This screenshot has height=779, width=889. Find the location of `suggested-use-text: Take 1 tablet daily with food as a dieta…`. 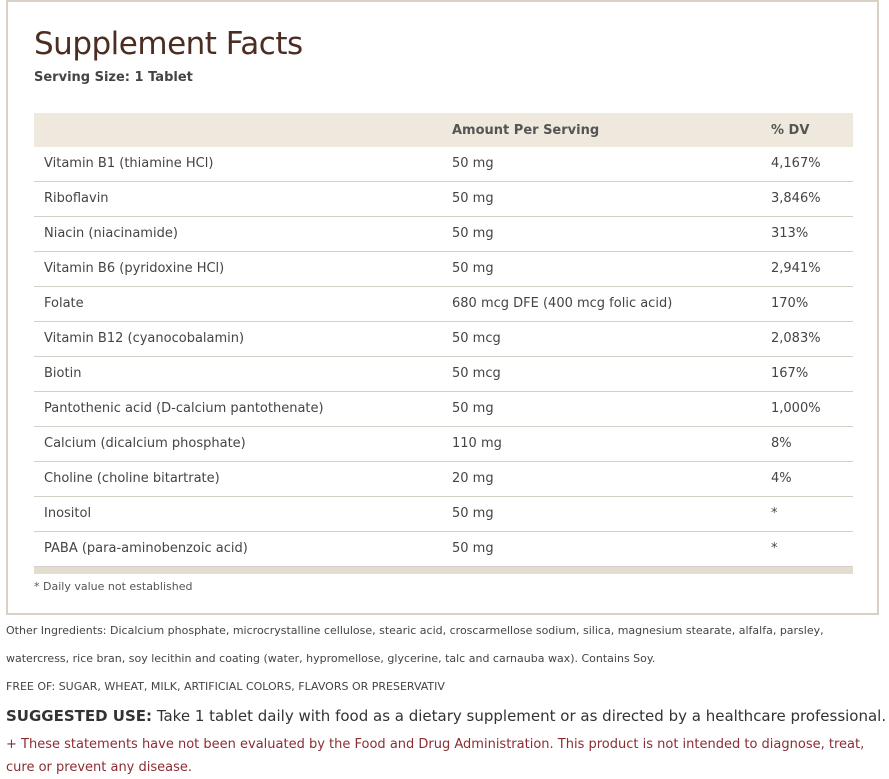

suggested-use-text: Take 1 tablet daily with food as a dieta… is located at coordinates (519, 716).